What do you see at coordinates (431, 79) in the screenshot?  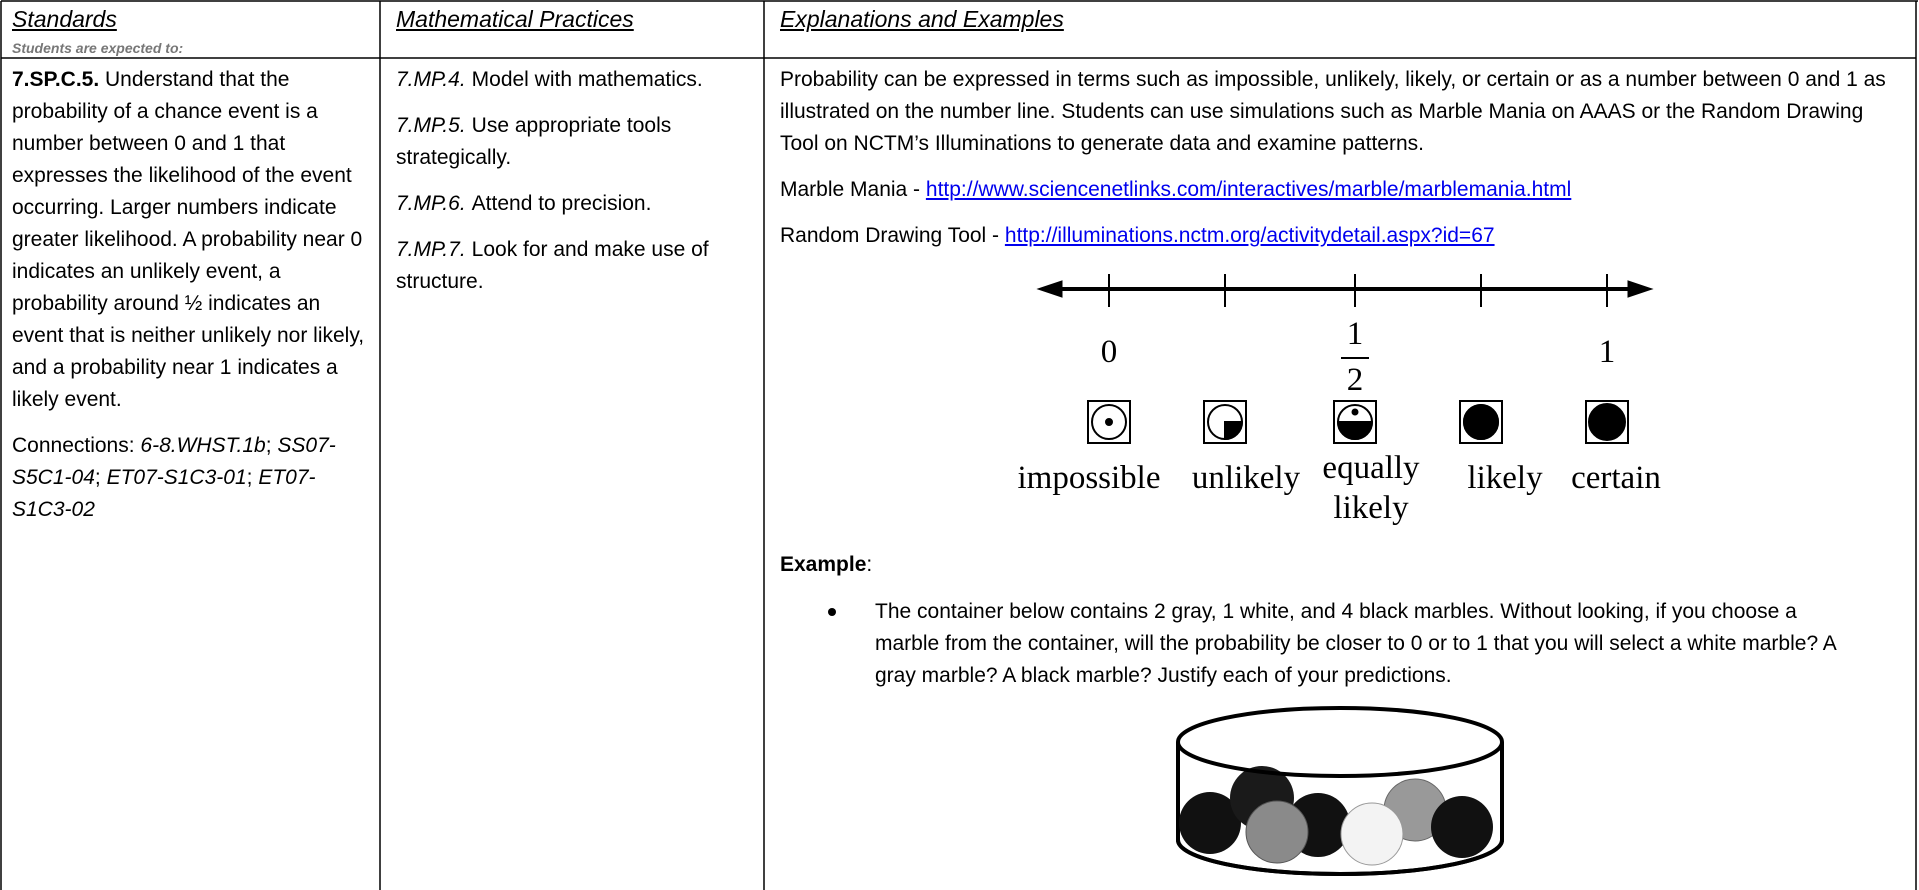 I see `practice-code: 7.MP.4.` at bounding box center [431, 79].